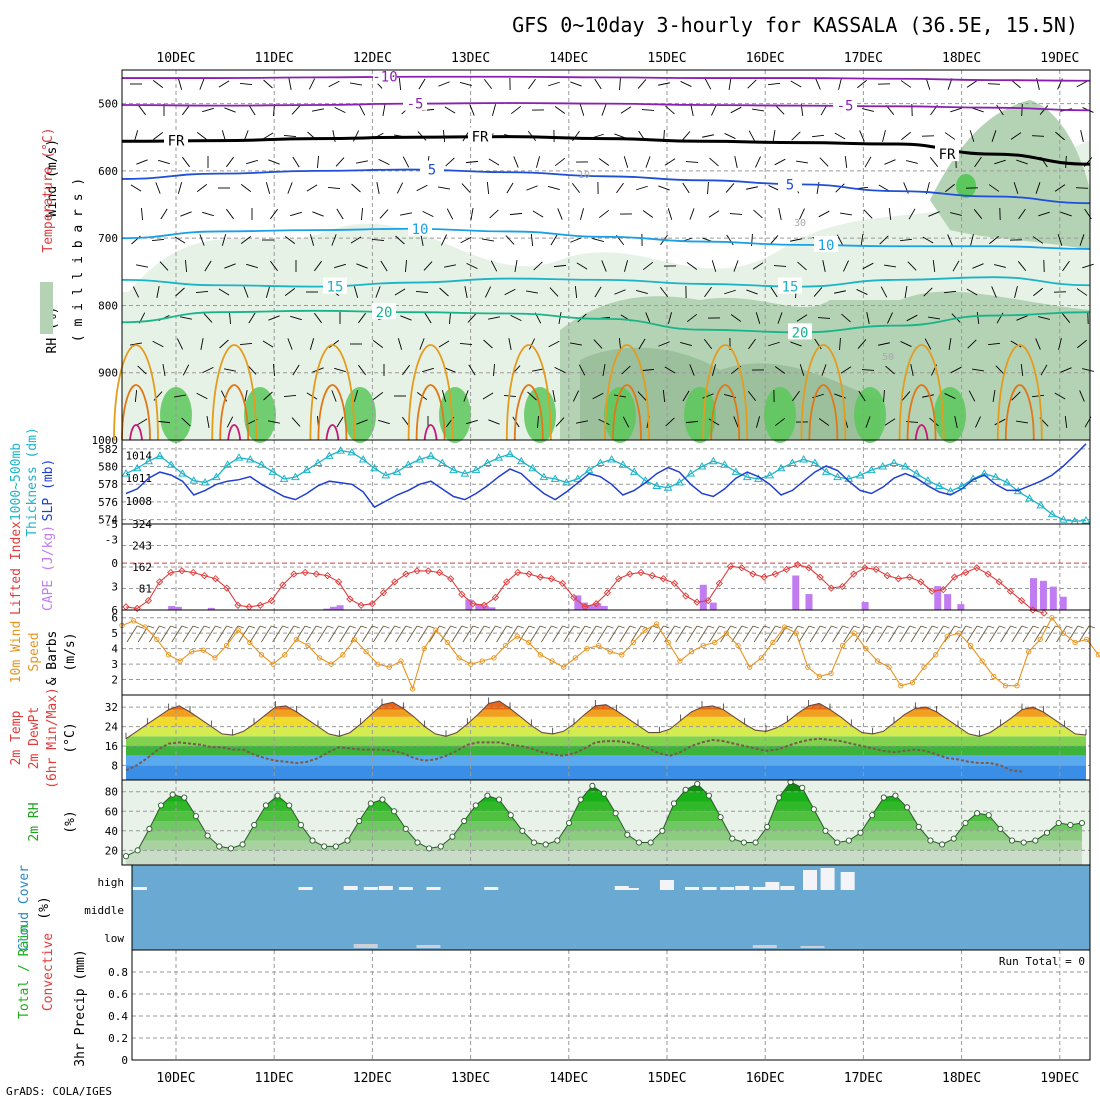 The image size is (1100, 1100). What do you see at coordinates (108, 520) in the screenshot?
I see `p2-thick-tick-574: 574` at bounding box center [108, 520].